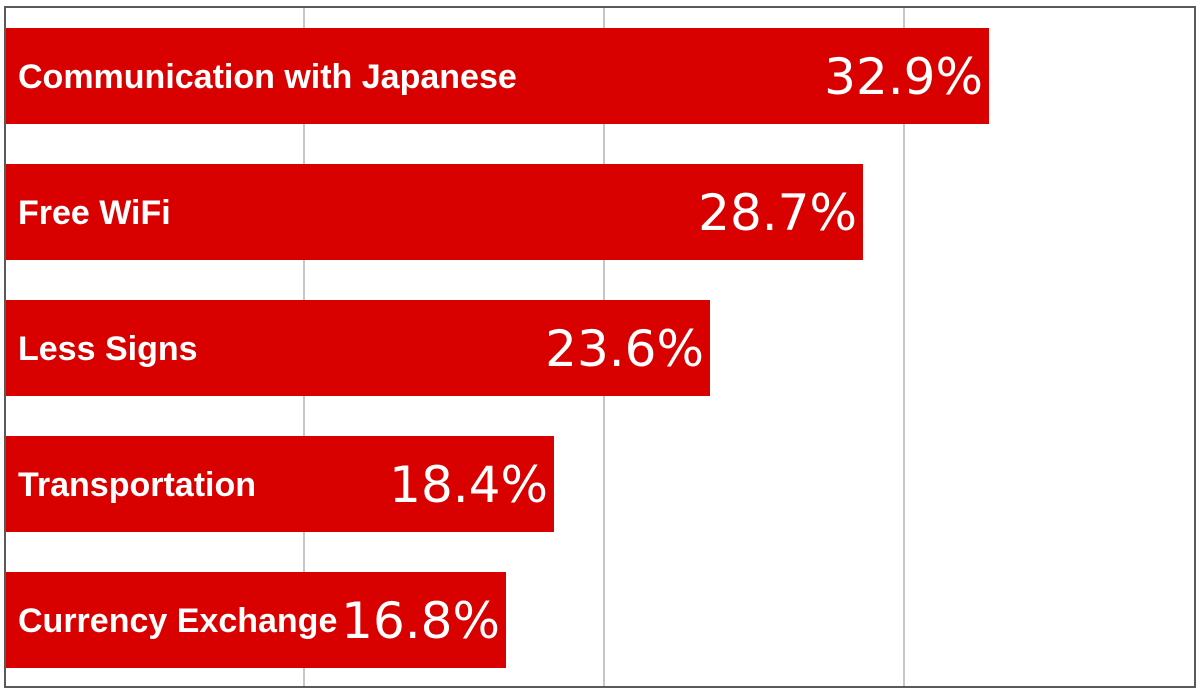 This screenshot has height=694, width=1204. I want to click on category-label: Less Signs, so click(108, 349).